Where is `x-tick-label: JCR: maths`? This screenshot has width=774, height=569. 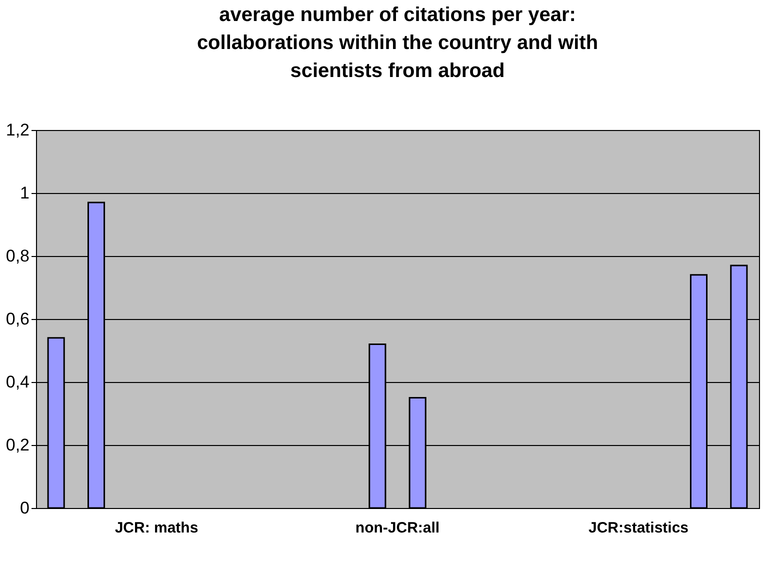 x-tick-label: JCR: maths is located at coordinates (156, 528).